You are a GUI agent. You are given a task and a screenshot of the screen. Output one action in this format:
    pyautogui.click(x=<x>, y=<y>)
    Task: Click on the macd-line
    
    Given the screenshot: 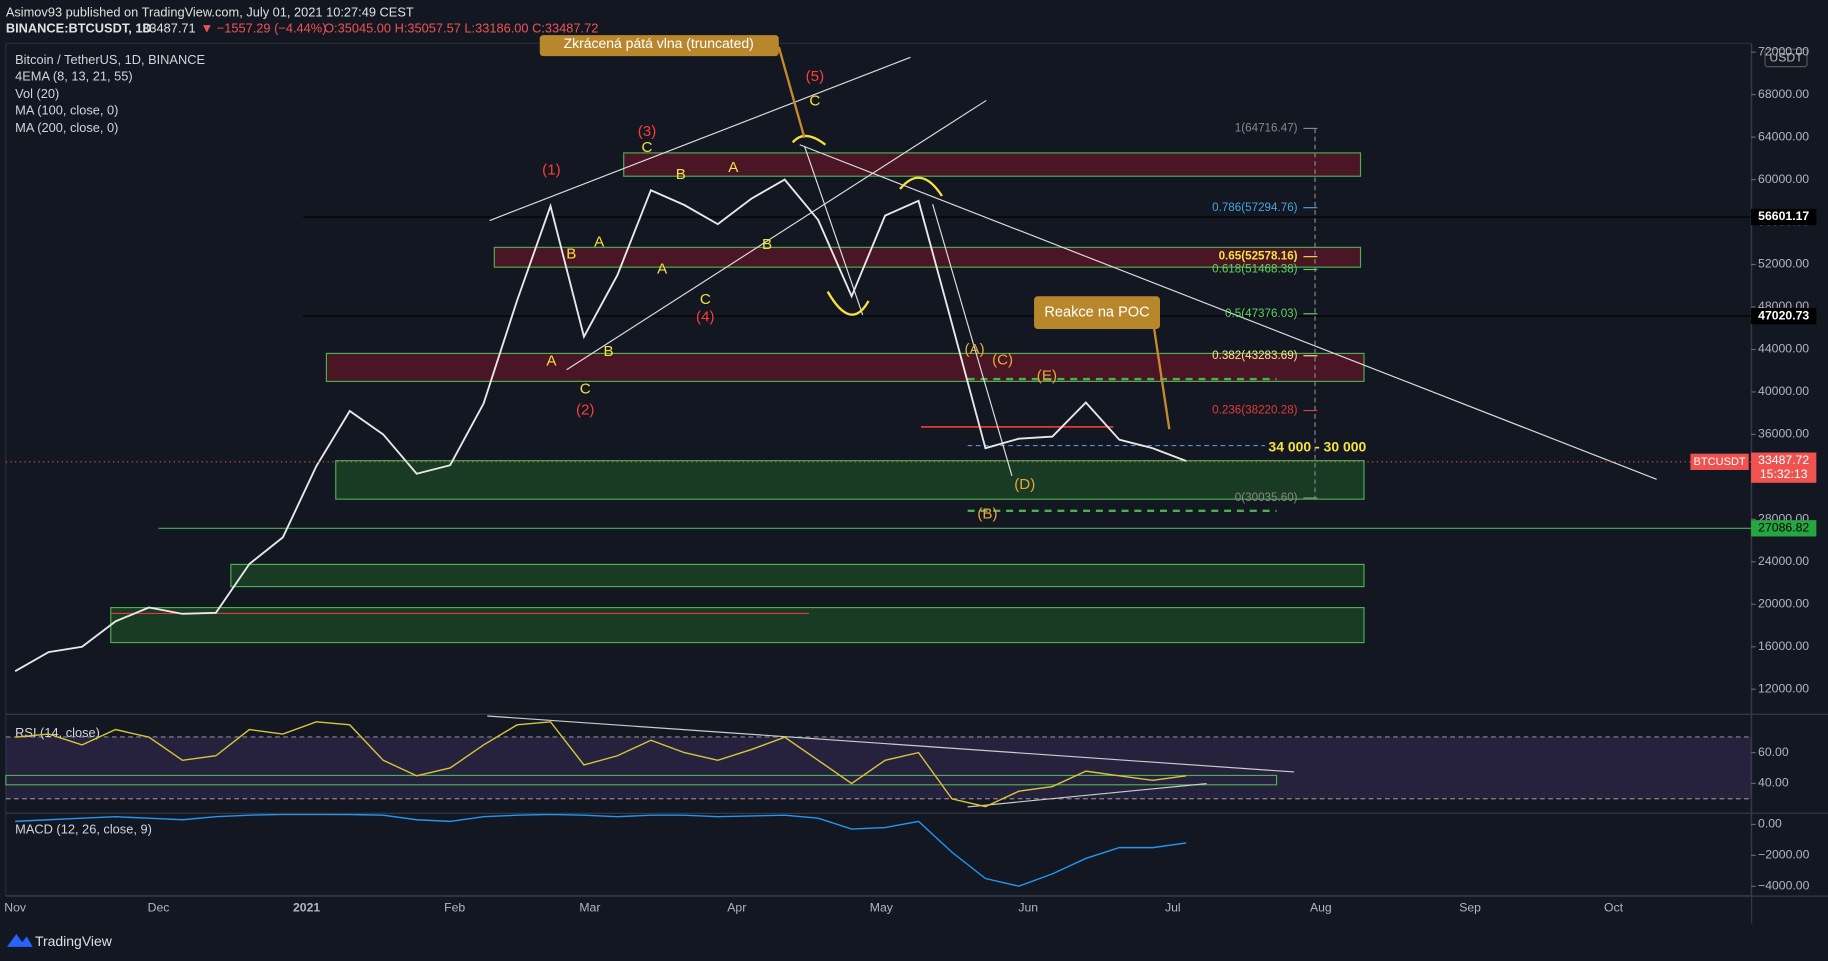 What is the action you would take?
    pyautogui.click(x=601, y=850)
    